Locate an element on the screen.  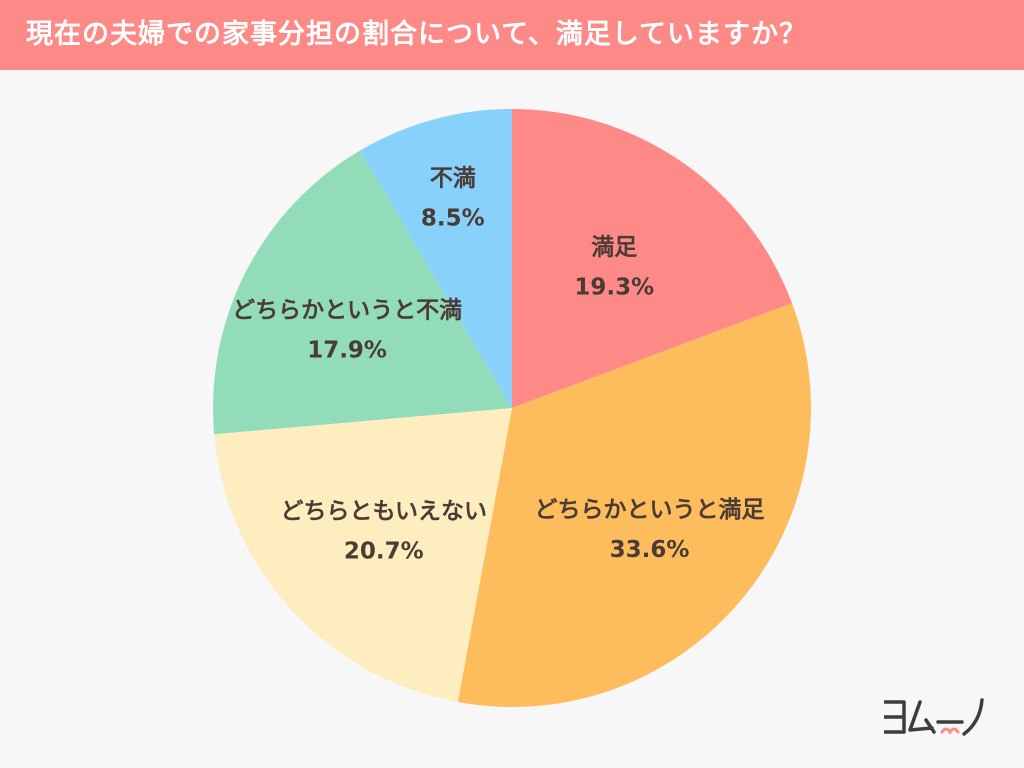
slice-category-label: 満足 is located at coordinates (614, 248).